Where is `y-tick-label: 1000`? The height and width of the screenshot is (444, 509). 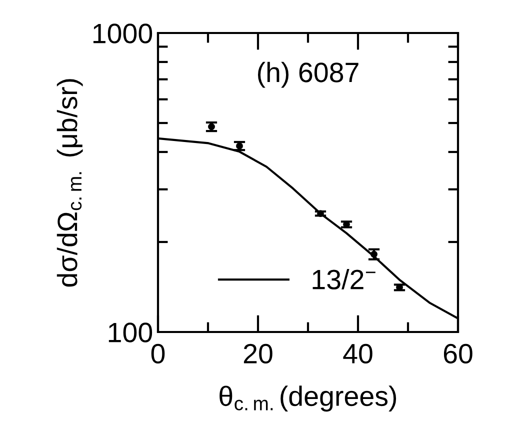
y-tick-label: 1000 is located at coordinates (122, 34).